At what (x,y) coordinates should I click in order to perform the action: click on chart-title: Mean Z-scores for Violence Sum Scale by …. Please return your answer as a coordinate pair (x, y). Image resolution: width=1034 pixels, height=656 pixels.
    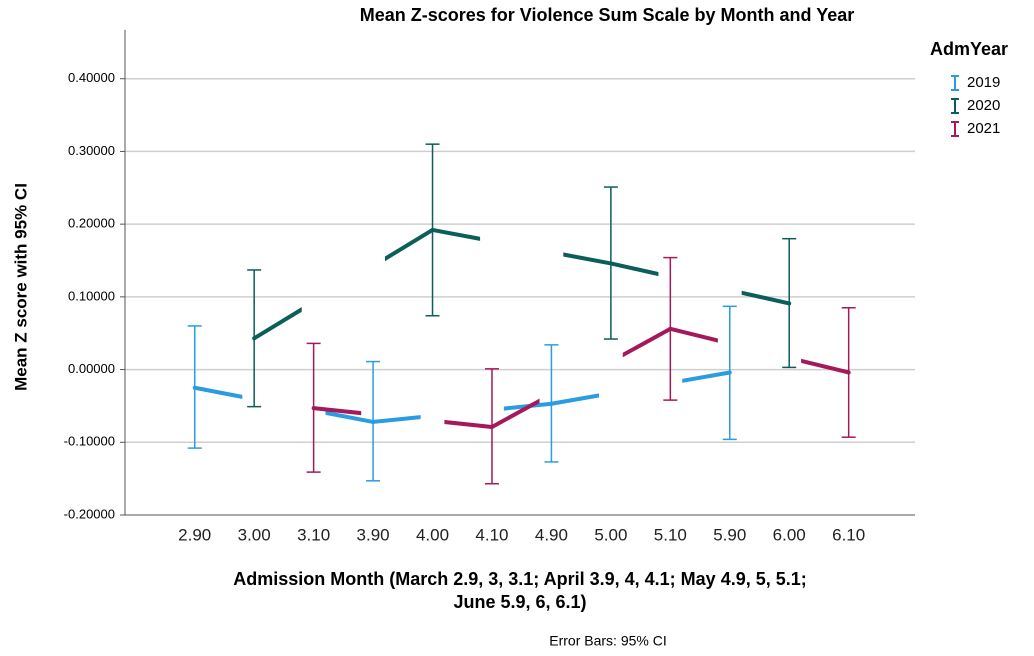
    Looking at the image, I should click on (607, 15).